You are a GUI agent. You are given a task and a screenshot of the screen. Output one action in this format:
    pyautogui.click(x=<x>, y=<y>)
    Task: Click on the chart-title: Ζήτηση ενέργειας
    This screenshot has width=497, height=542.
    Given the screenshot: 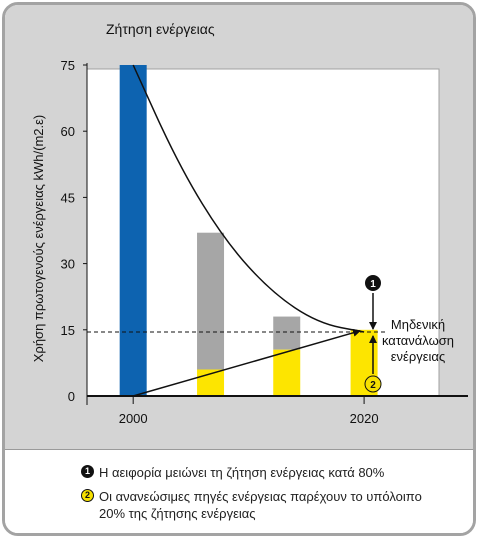 What is the action you would take?
    pyautogui.click(x=160, y=29)
    